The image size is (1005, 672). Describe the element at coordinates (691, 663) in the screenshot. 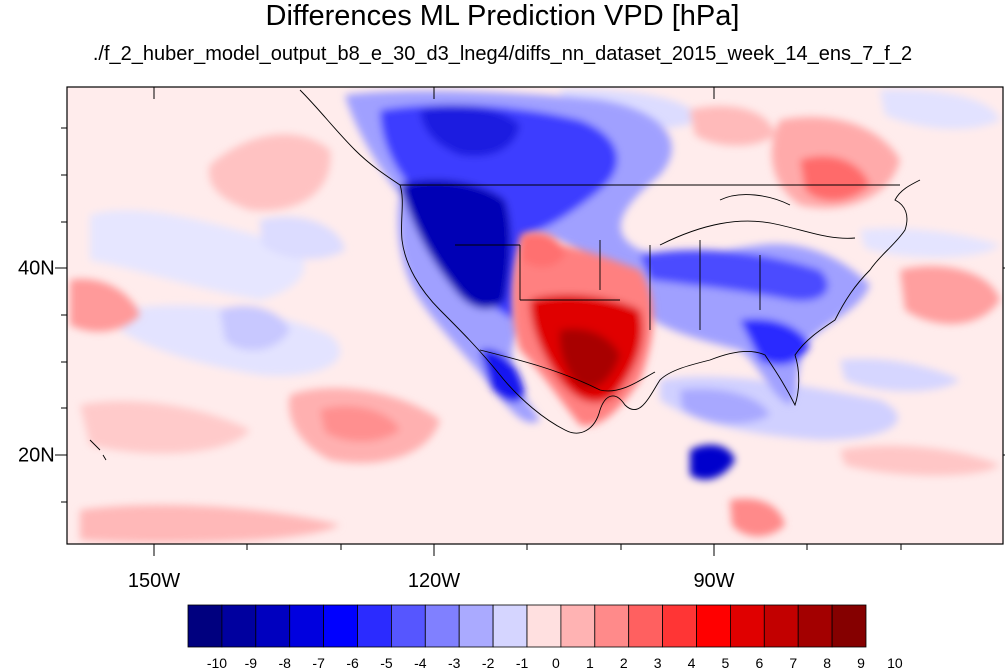

I see `colorbar-label: 4` at that location.